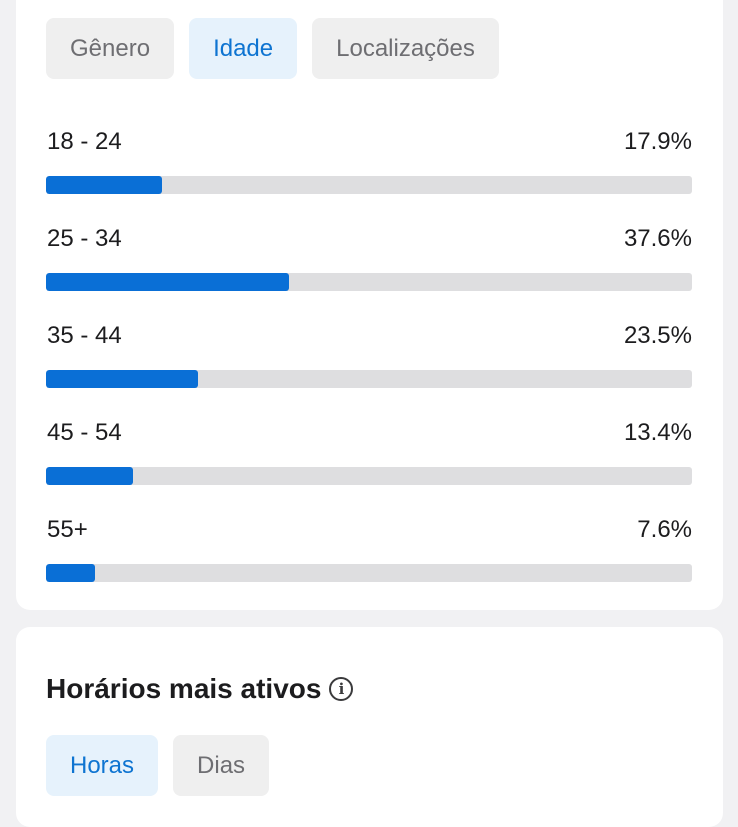 The height and width of the screenshot is (827, 738). I want to click on age-percent-value: 7.6%, so click(664, 529).